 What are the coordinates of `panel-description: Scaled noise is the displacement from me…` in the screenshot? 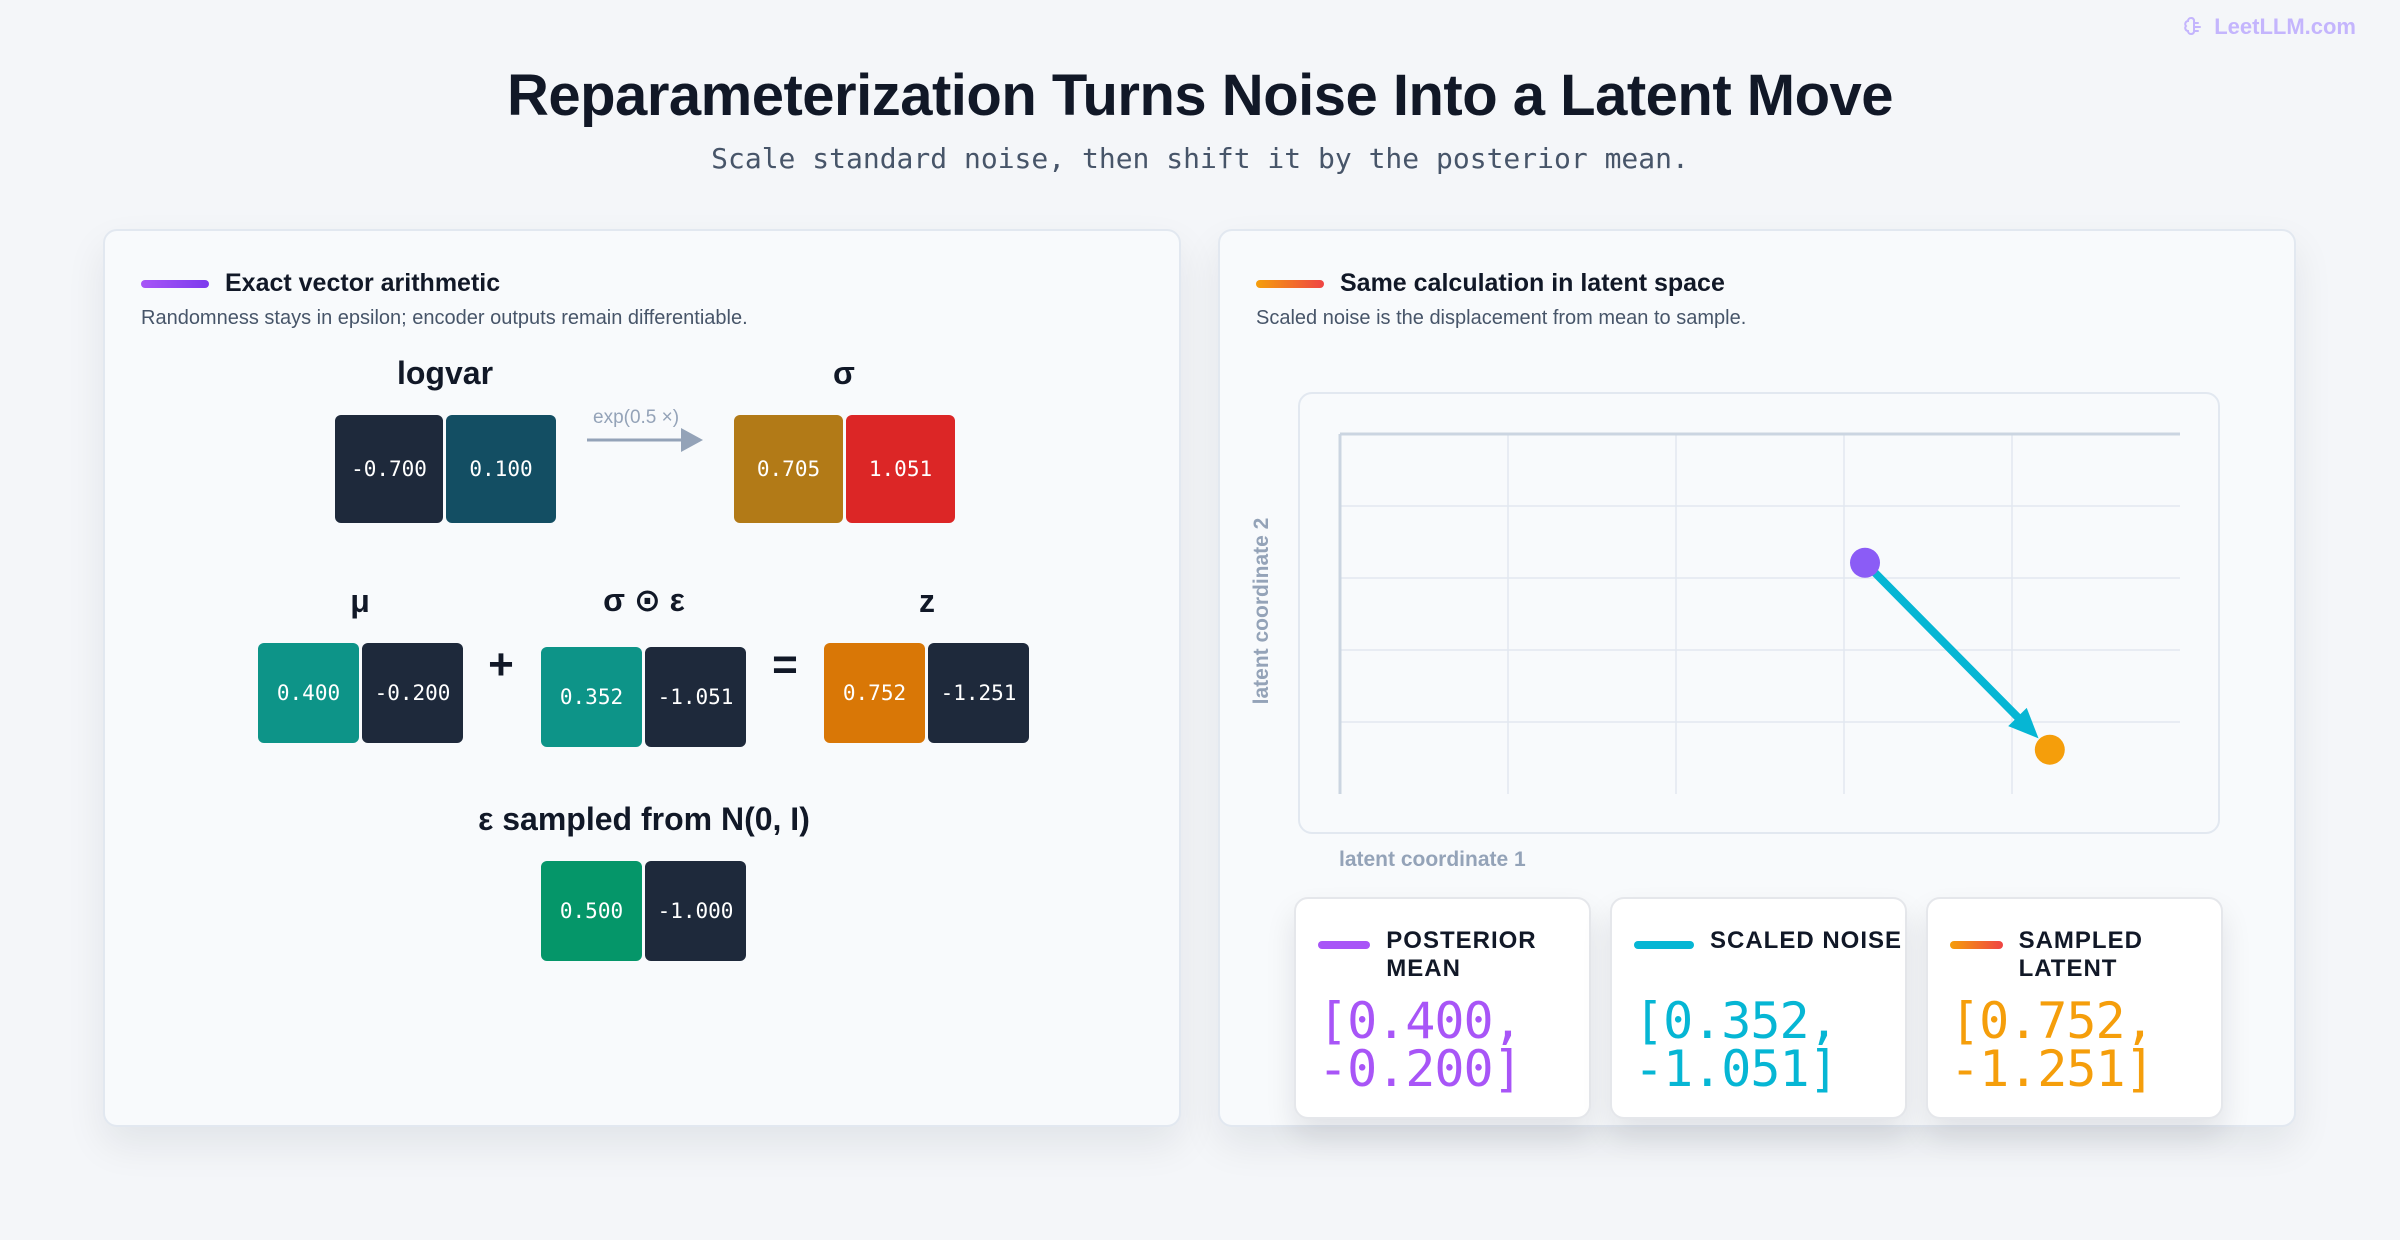 It's located at (1501, 318).